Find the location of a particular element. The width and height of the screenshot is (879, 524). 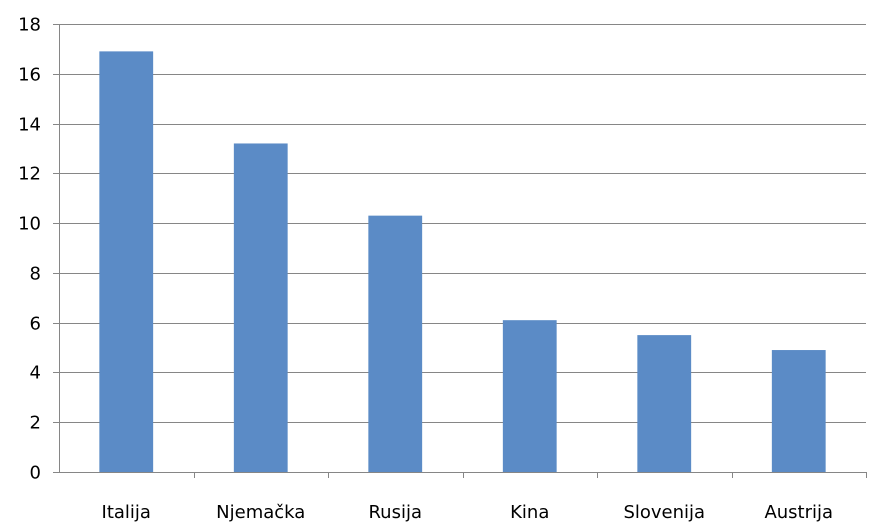

y-tick-label: 18 is located at coordinates (29, 25).